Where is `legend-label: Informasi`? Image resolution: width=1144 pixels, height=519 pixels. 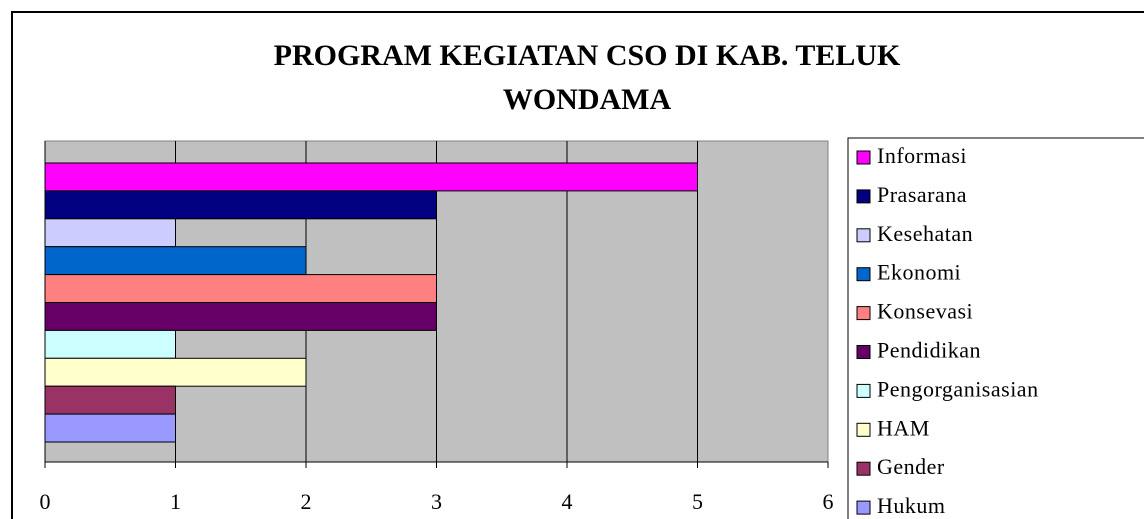 legend-label: Informasi is located at coordinates (922, 155).